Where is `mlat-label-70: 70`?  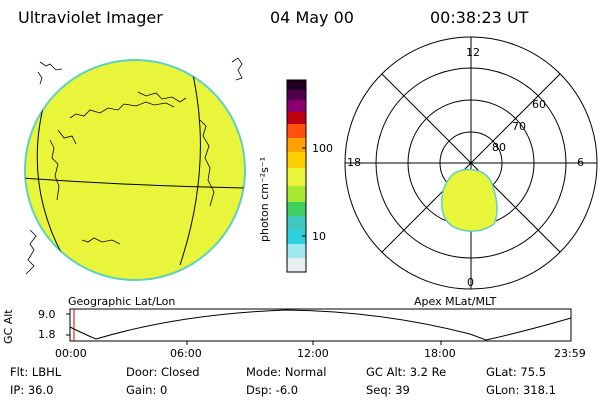
mlat-label-70: 70 is located at coordinates (519, 126).